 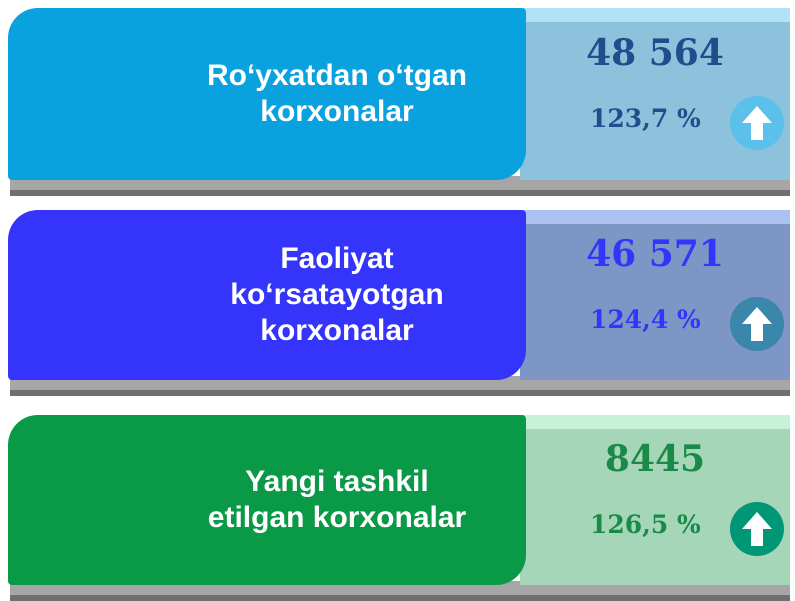 What do you see at coordinates (337, 517) in the screenshot?
I see `label-line: etilgan korxonalar` at bounding box center [337, 517].